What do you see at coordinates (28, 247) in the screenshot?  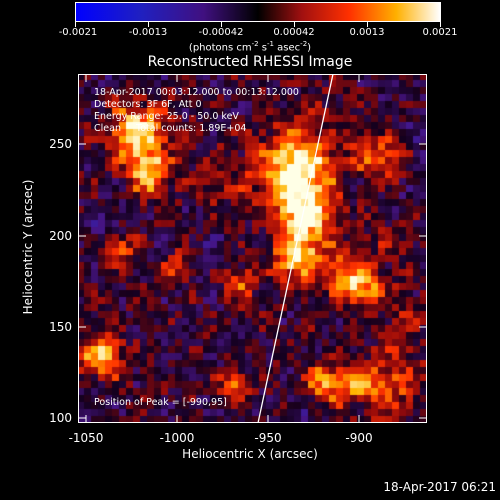 I see `y-axis-label: Heliocentric Y (arcsec)` at bounding box center [28, 247].